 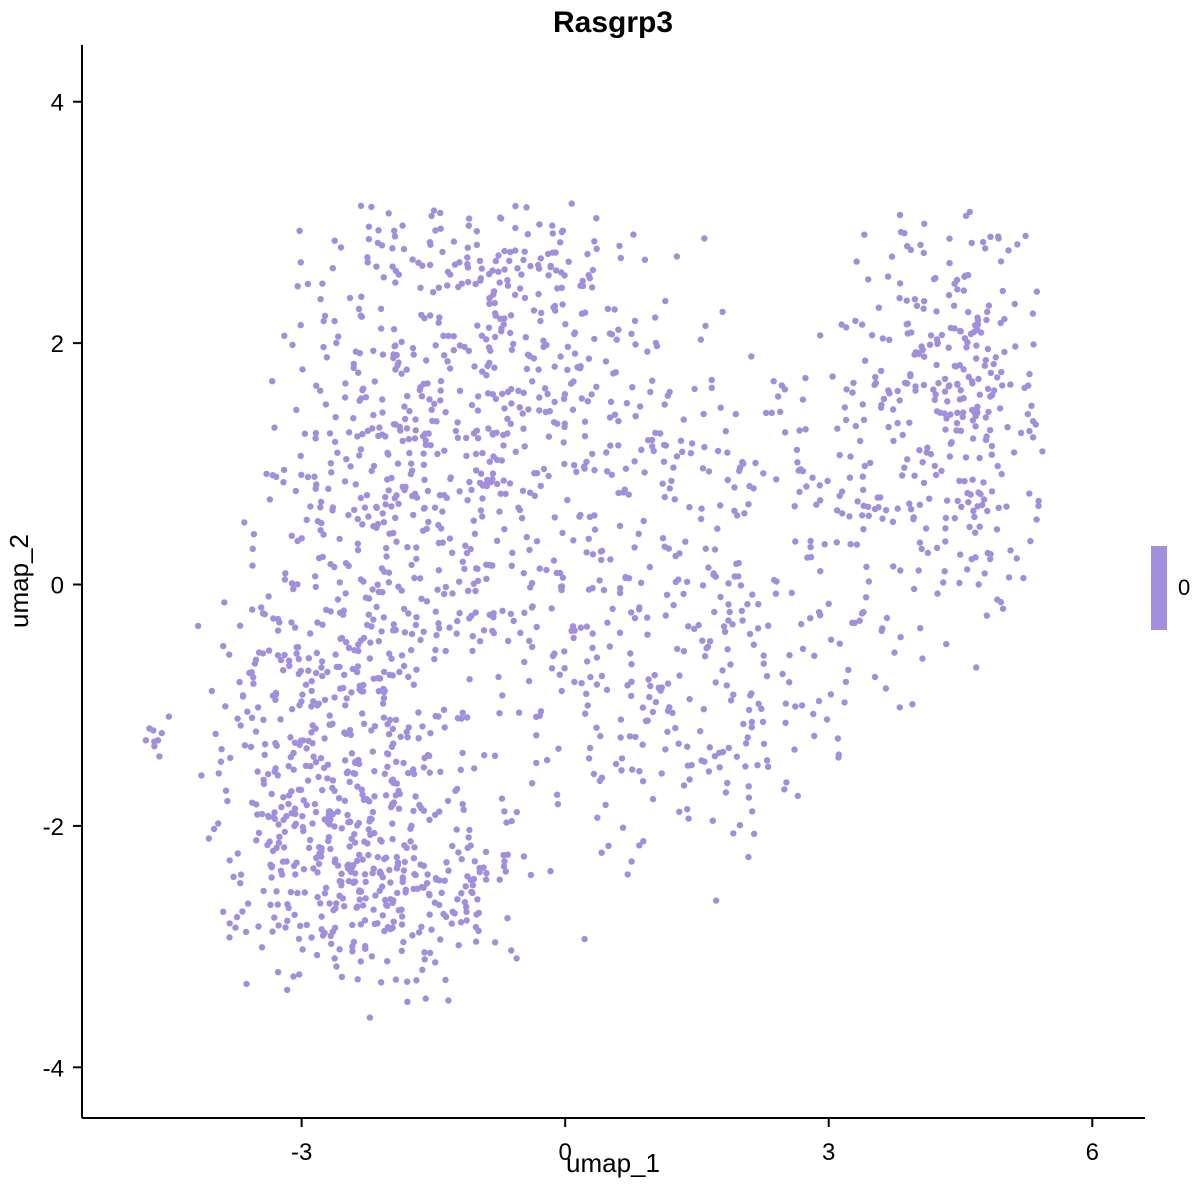 What do you see at coordinates (1170, 588) in the screenshot?
I see `legend: 0` at bounding box center [1170, 588].